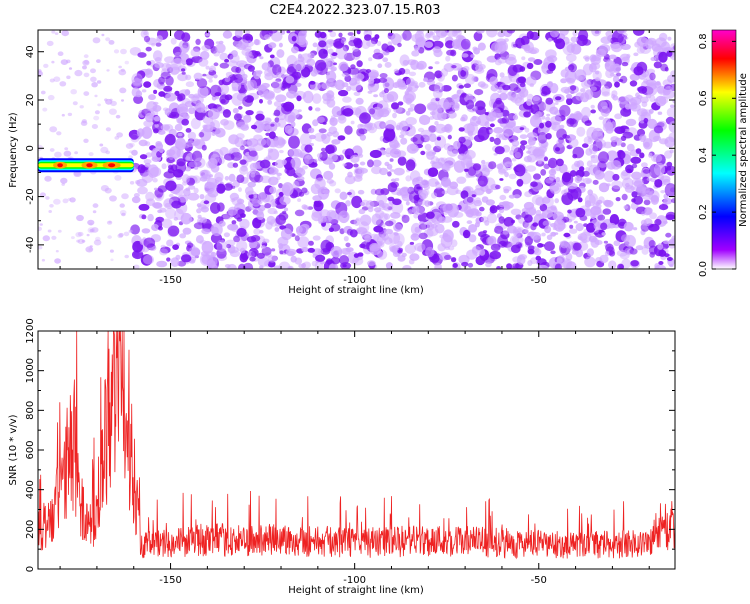  What do you see at coordinates (30, 51) in the screenshot?
I see `y-tick-label: 40` at bounding box center [30, 51].